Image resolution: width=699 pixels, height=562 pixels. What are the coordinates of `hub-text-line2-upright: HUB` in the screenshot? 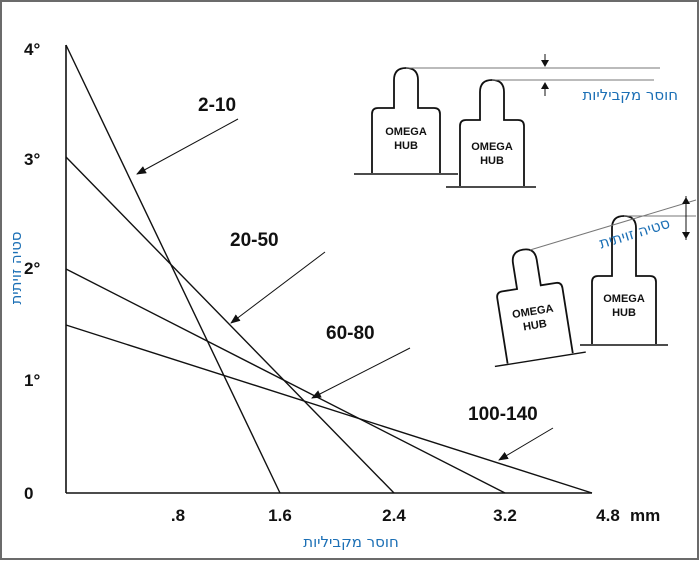 It's located at (624, 313).